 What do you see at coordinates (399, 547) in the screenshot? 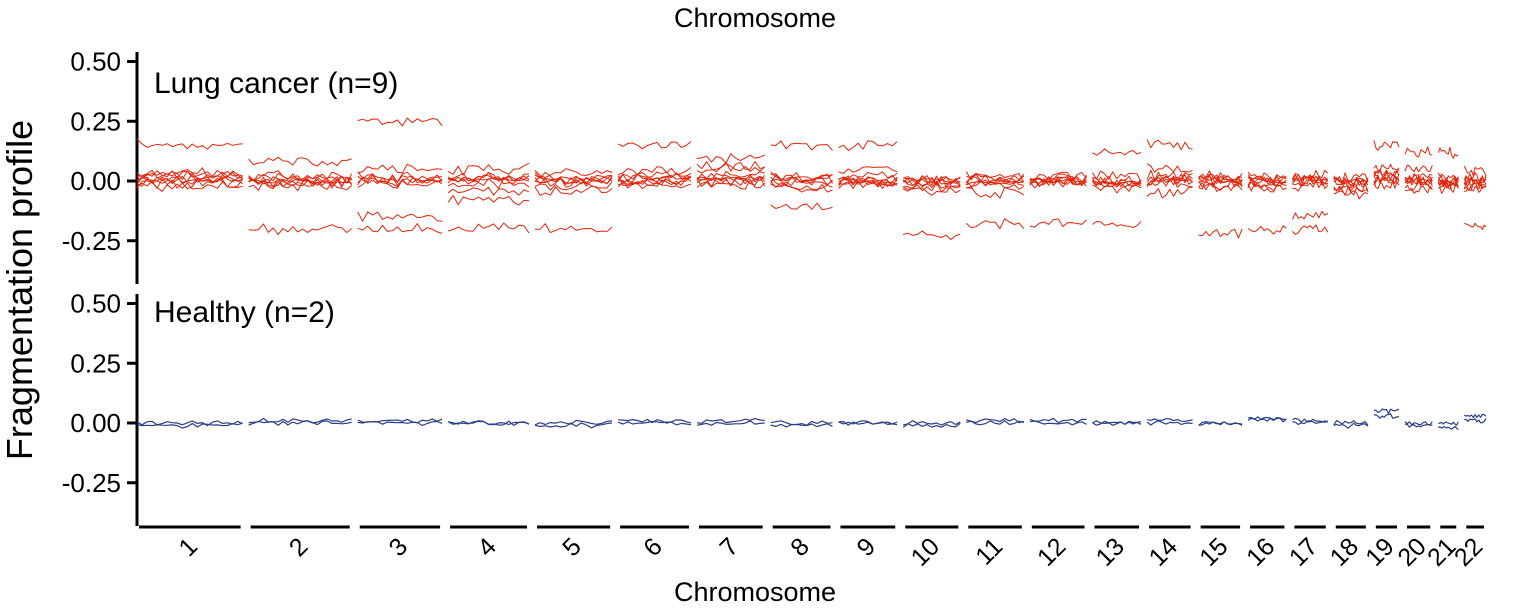
I see `chromosome-tick-label: 3` at bounding box center [399, 547].